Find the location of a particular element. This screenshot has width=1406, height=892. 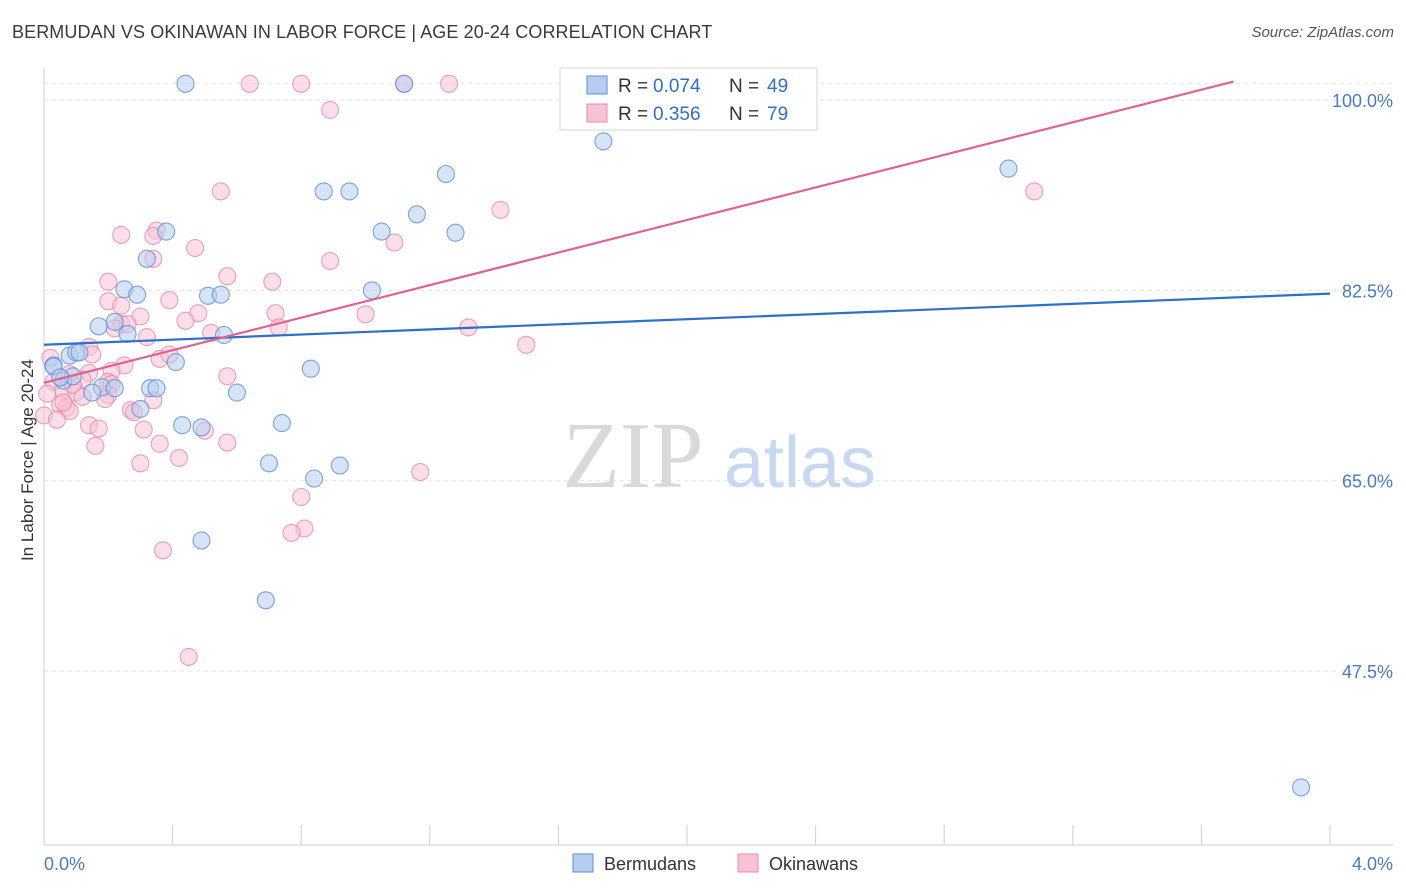

watermark: ZIP atlas is located at coordinates (720, 456).